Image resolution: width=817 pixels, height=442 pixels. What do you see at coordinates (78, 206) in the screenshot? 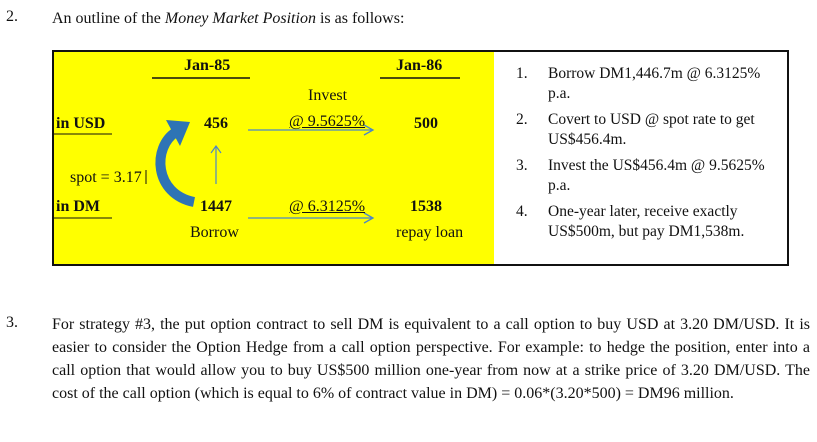
I see `row-label-dm: in DM` at bounding box center [78, 206].